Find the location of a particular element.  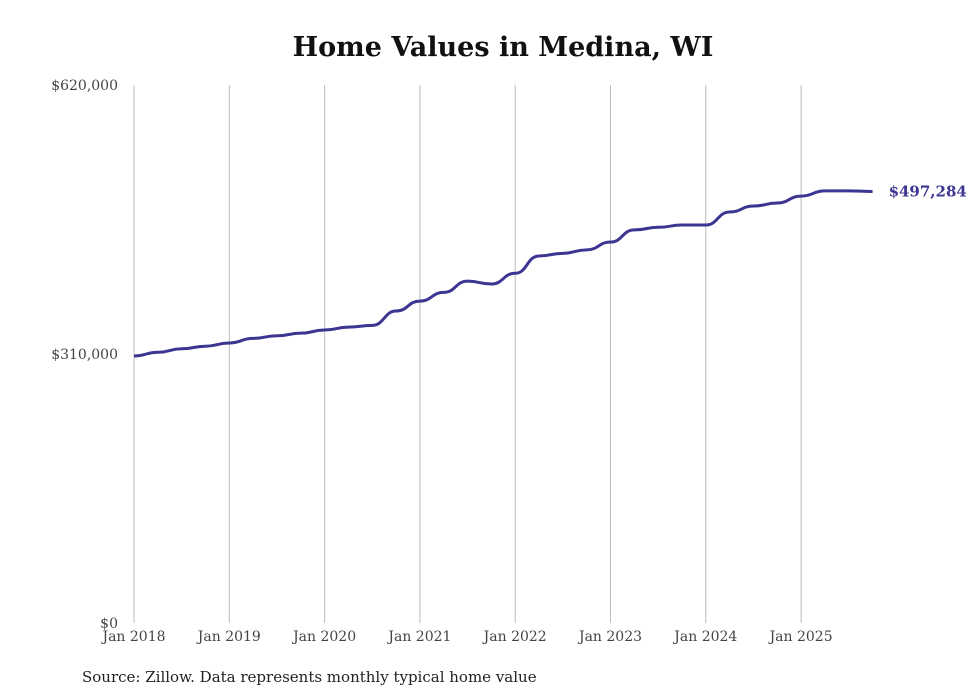

end-value-label: $497,284 is located at coordinates (928, 191).